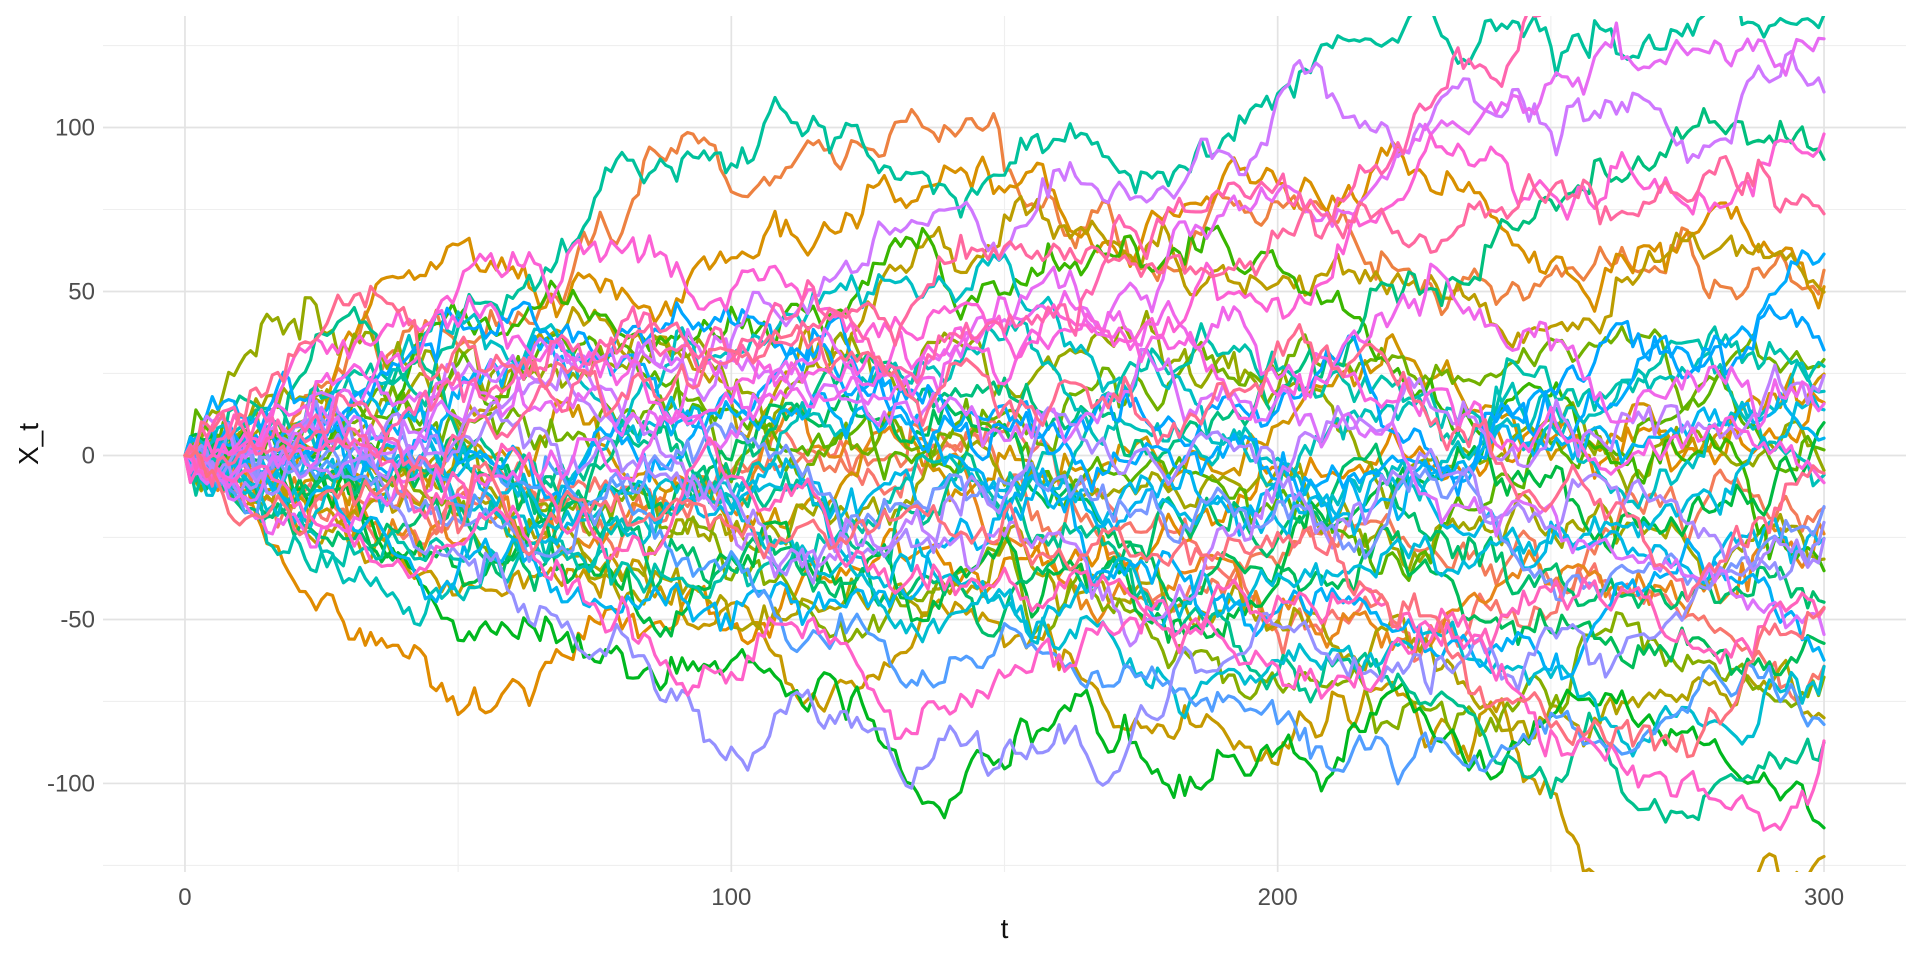 The image size is (1920, 960). I want to click on x-tick-label: 100, so click(731, 897).